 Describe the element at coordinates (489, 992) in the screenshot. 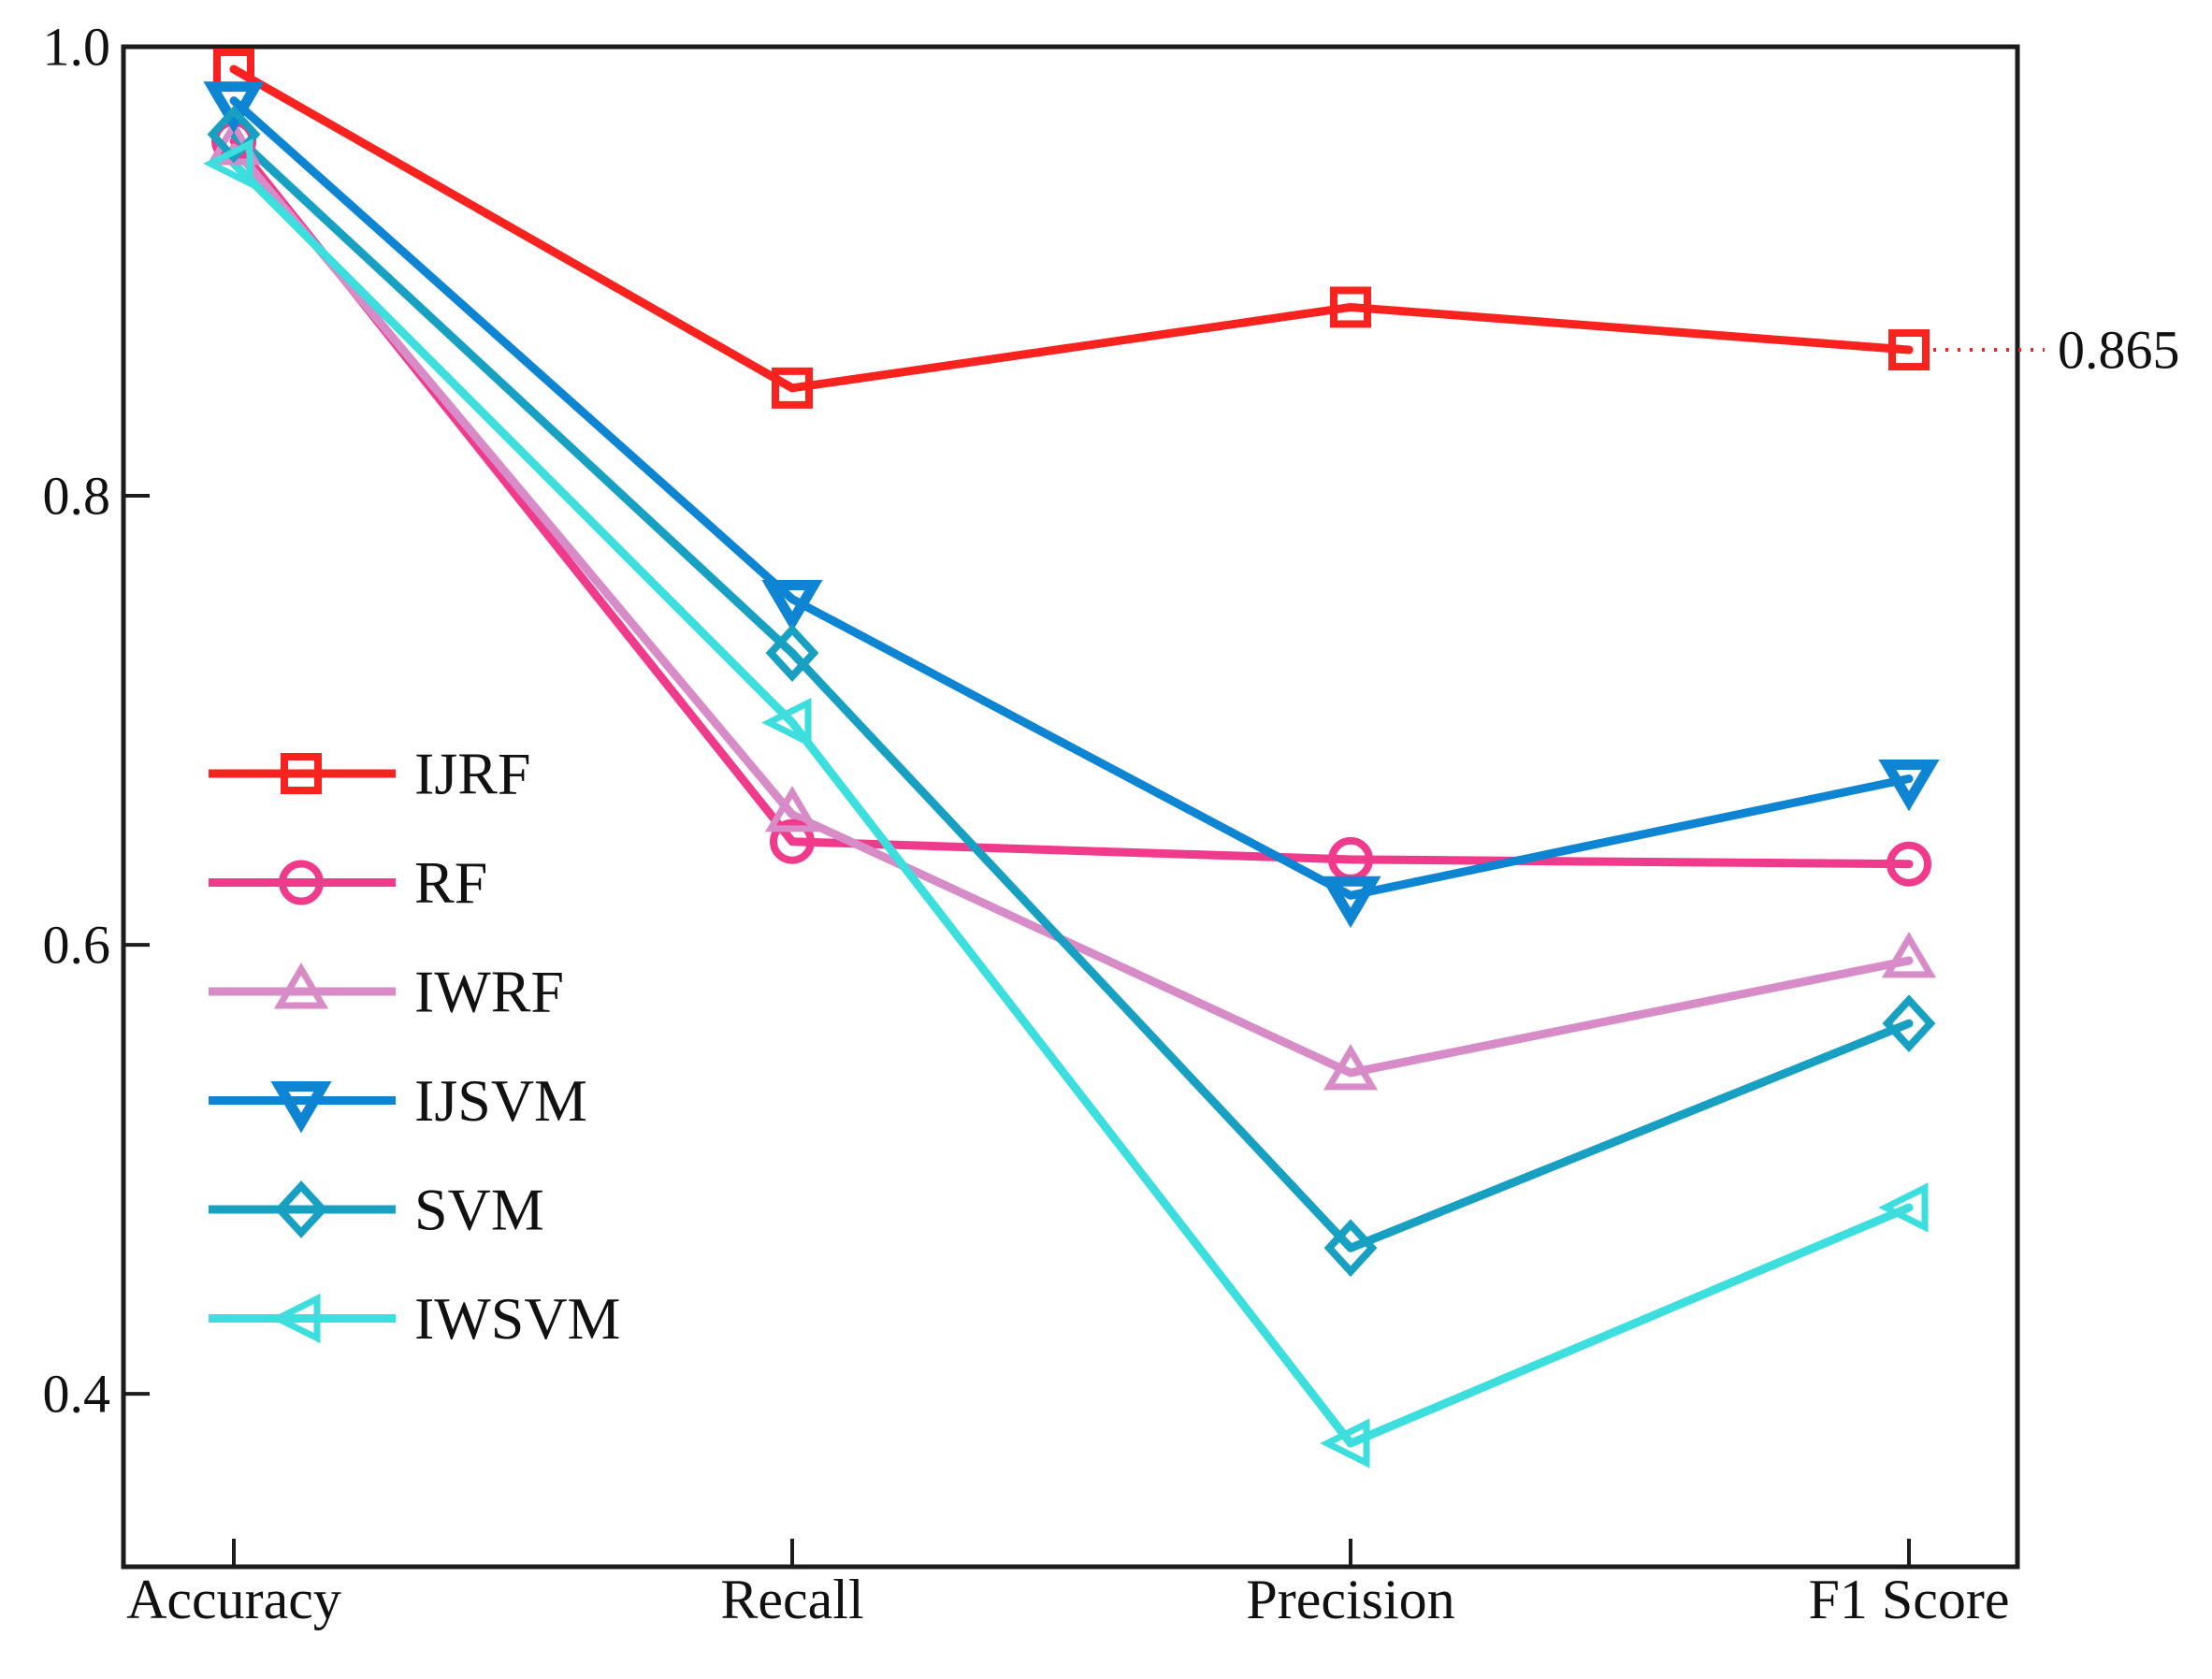

I see `legend-label: IWRF` at that location.